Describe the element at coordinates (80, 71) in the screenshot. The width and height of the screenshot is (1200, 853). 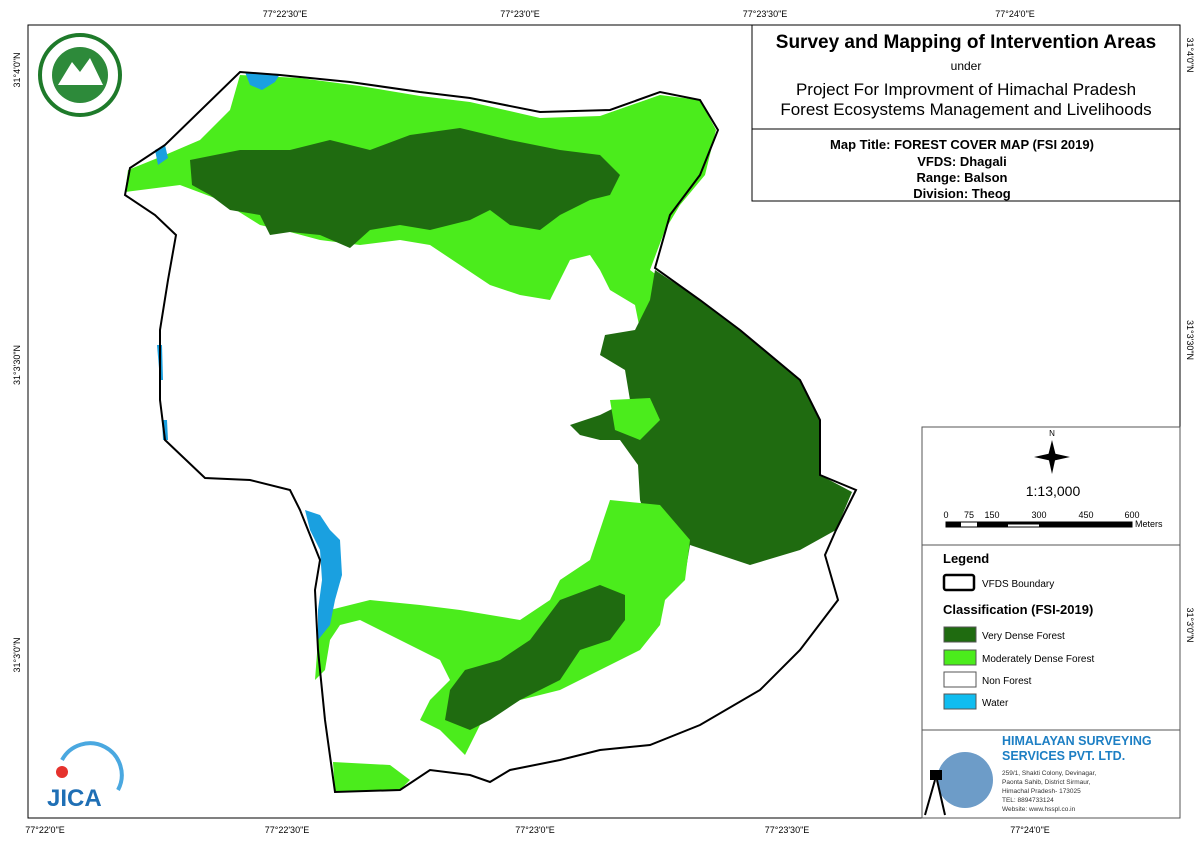
I see `logo-mountains` at that location.